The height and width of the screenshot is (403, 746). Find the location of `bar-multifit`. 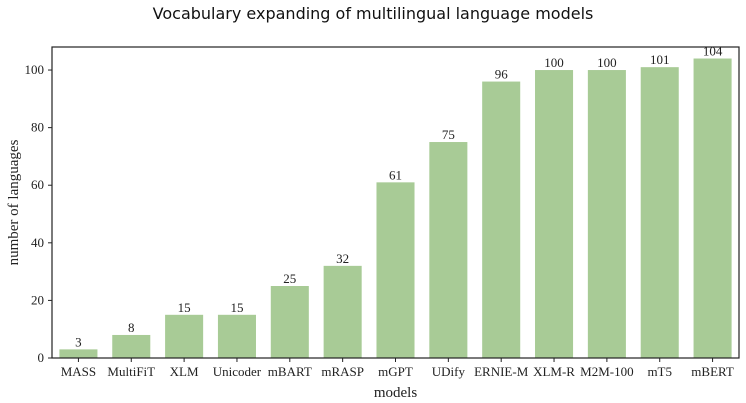

bar-multifit is located at coordinates (131, 346).